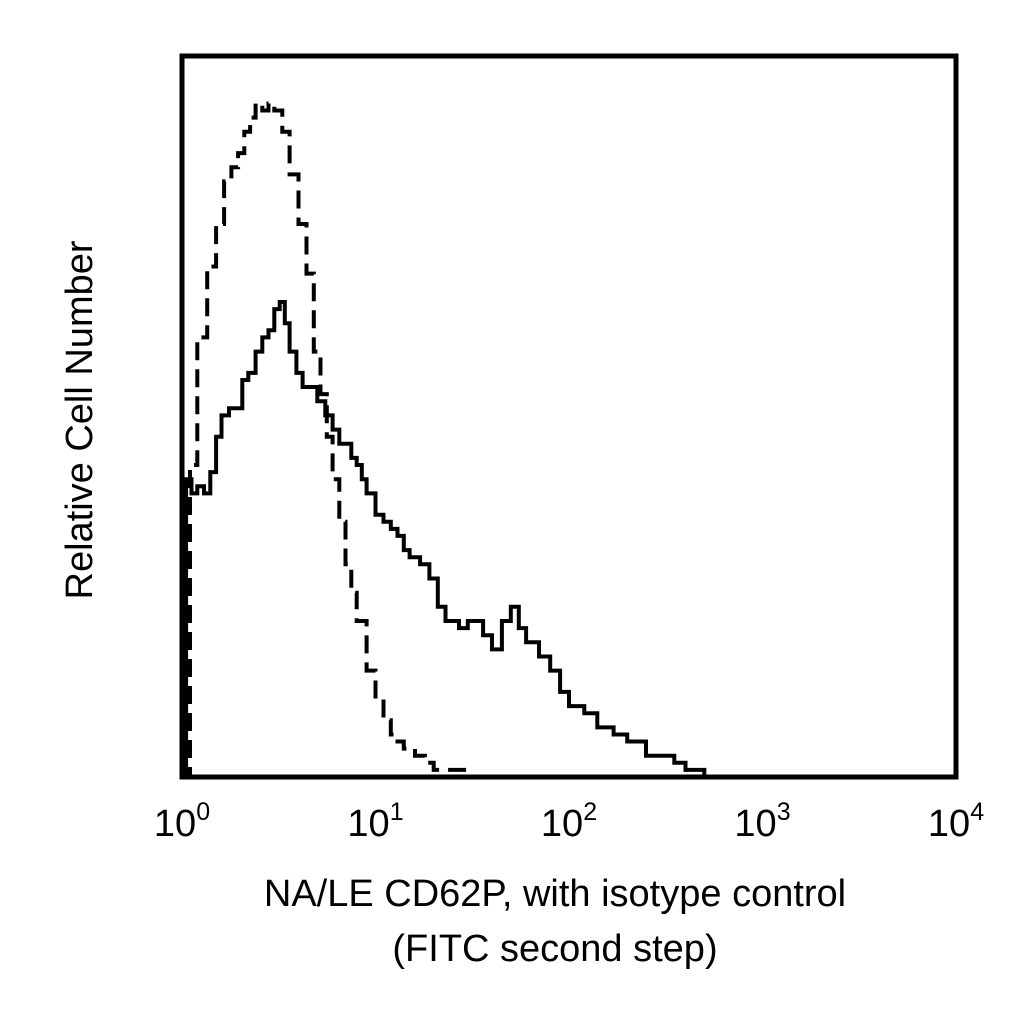 The image size is (1024, 1024). What do you see at coordinates (555, 894) in the screenshot?
I see `x-axis-title-line-1: NA/LE CD62P, with isotype control` at bounding box center [555, 894].